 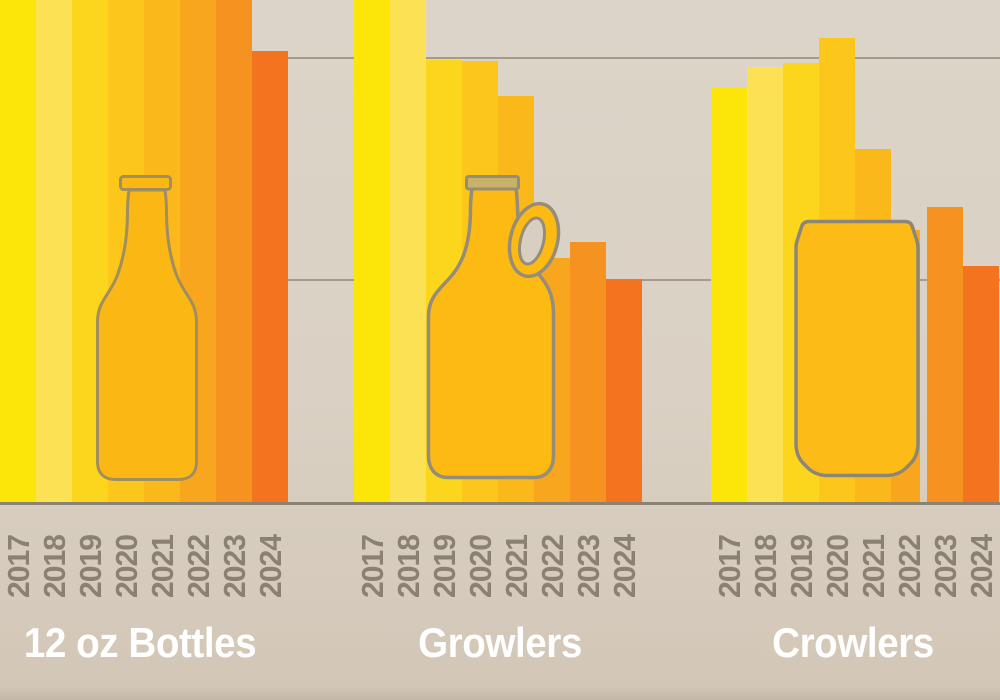 What do you see at coordinates (54, 566) in the screenshot?
I see `year-label-group1-2018: 2018` at bounding box center [54, 566].